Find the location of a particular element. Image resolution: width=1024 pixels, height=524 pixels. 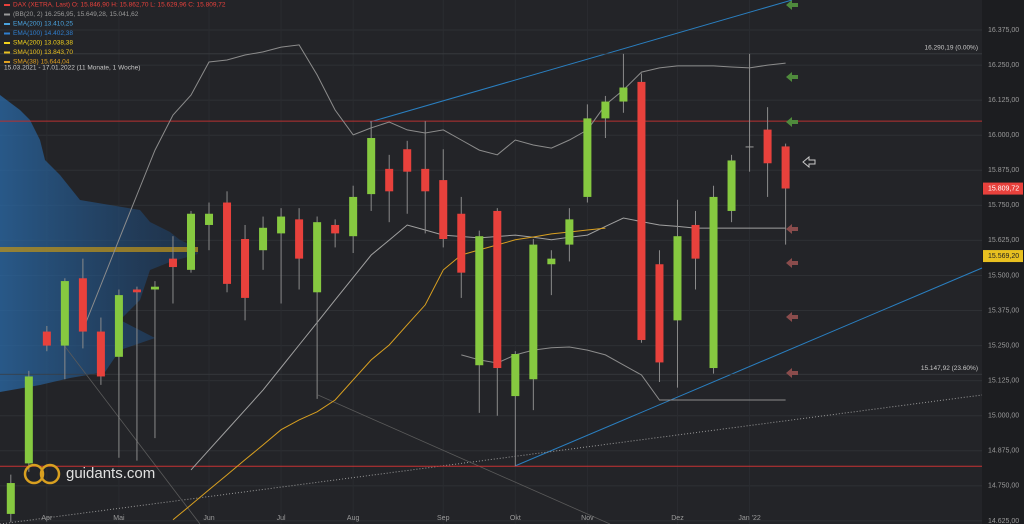

fib-label: 16.290,19 (0.00%) is located at coordinates (951, 48).